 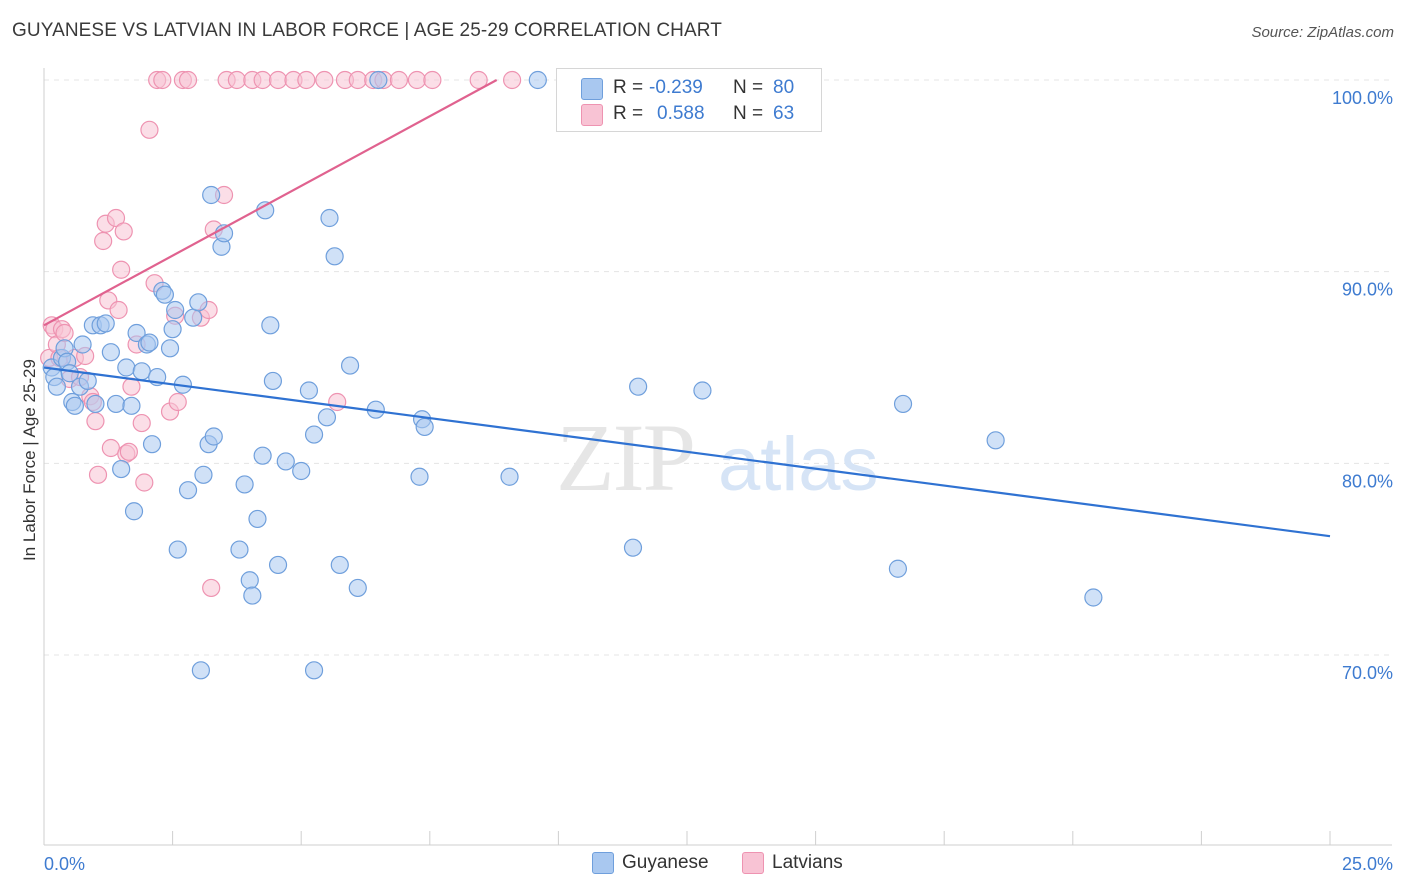 What do you see at coordinates (625, 457) in the screenshot?
I see `watermark-zip: ZIP` at bounding box center [625, 457].